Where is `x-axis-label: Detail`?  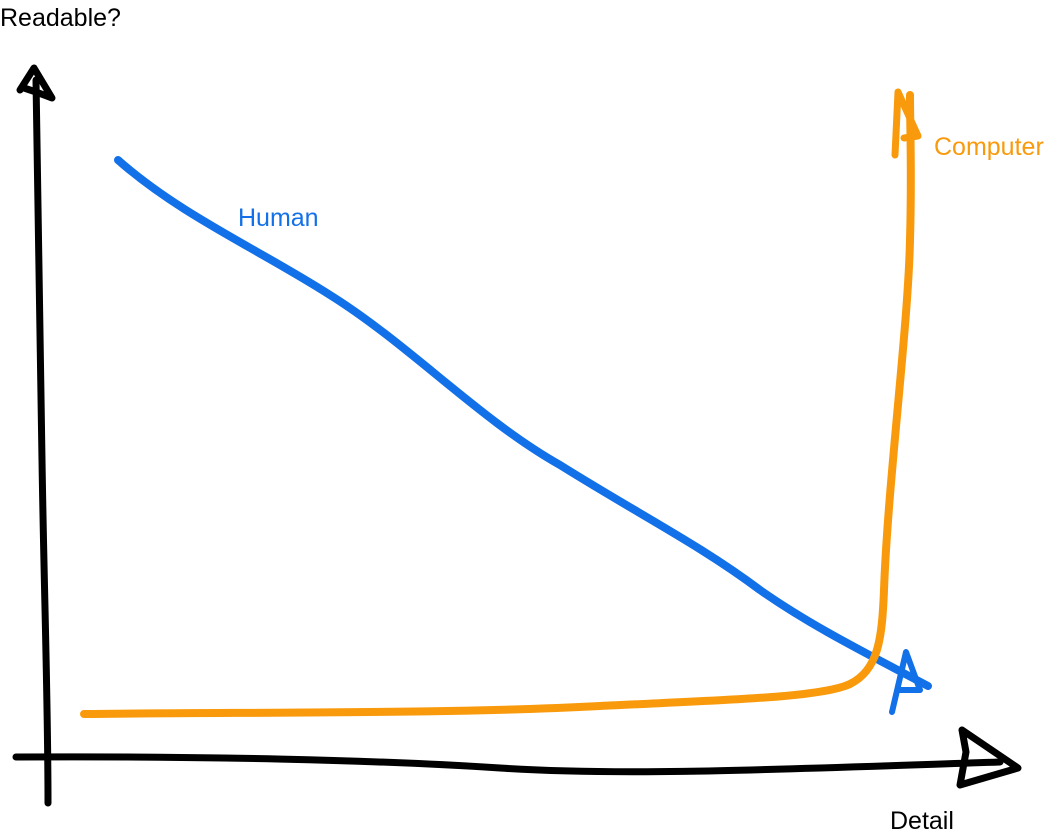
x-axis-label: Detail is located at coordinates (922, 821).